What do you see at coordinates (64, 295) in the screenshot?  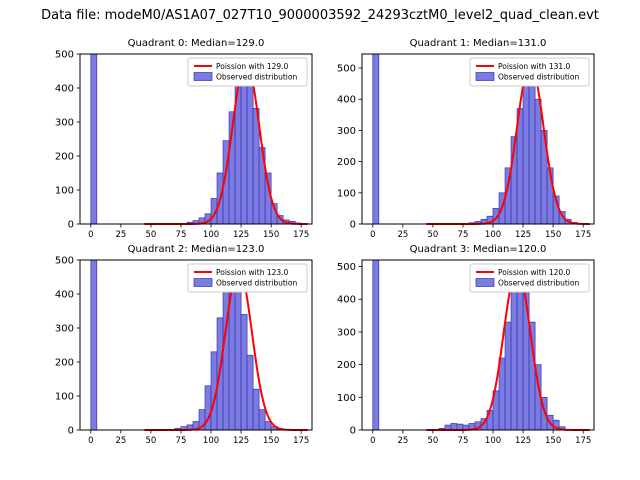 I see `y-tick-label: 400` at bounding box center [64, 295].